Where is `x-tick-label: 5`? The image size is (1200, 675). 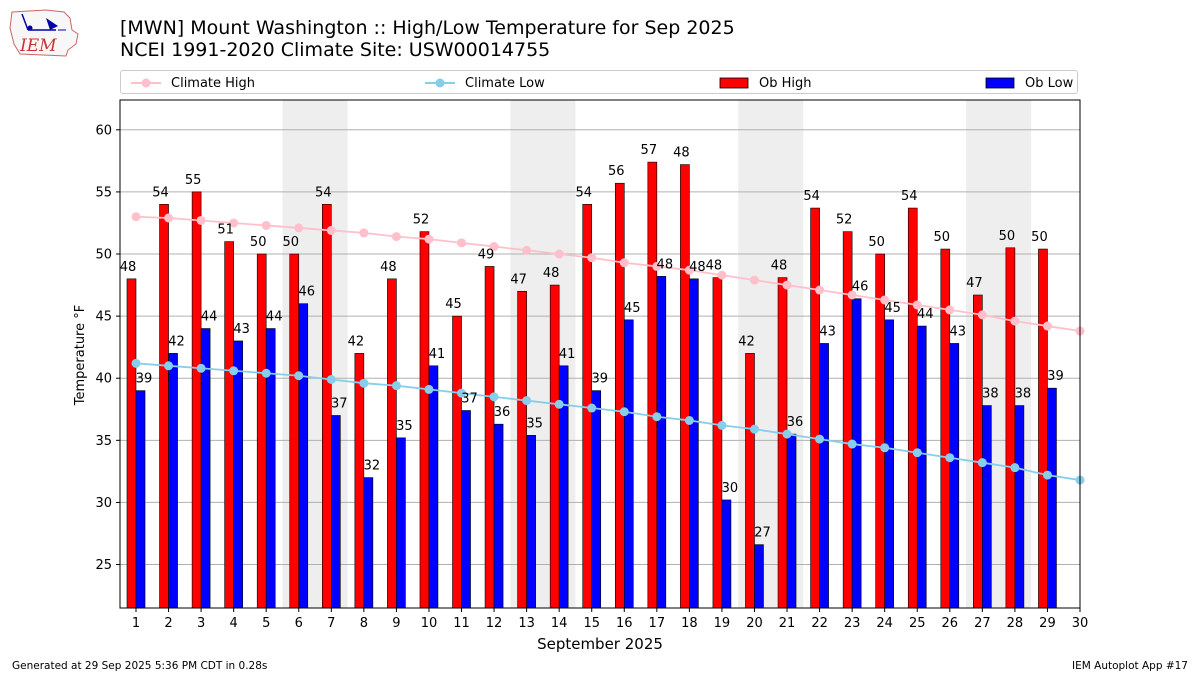
x-tick-label: 5 is located at coordinates (266, 623).